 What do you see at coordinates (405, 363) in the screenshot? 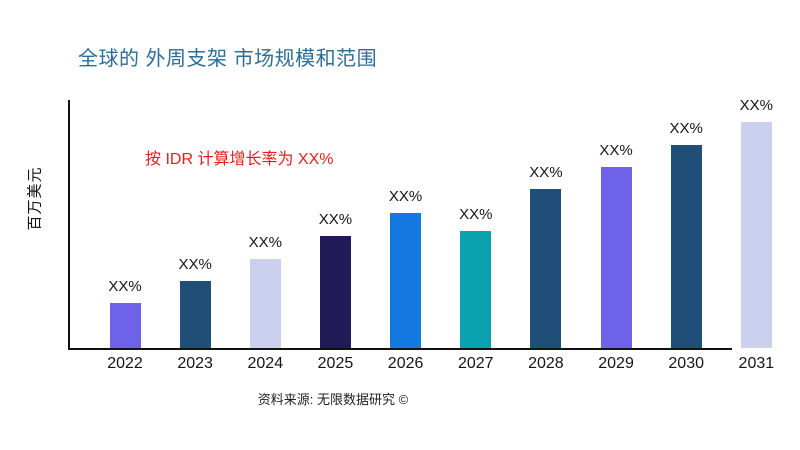
I see `x-tick-label-2026: 2026` at bounding box center [405, 363].